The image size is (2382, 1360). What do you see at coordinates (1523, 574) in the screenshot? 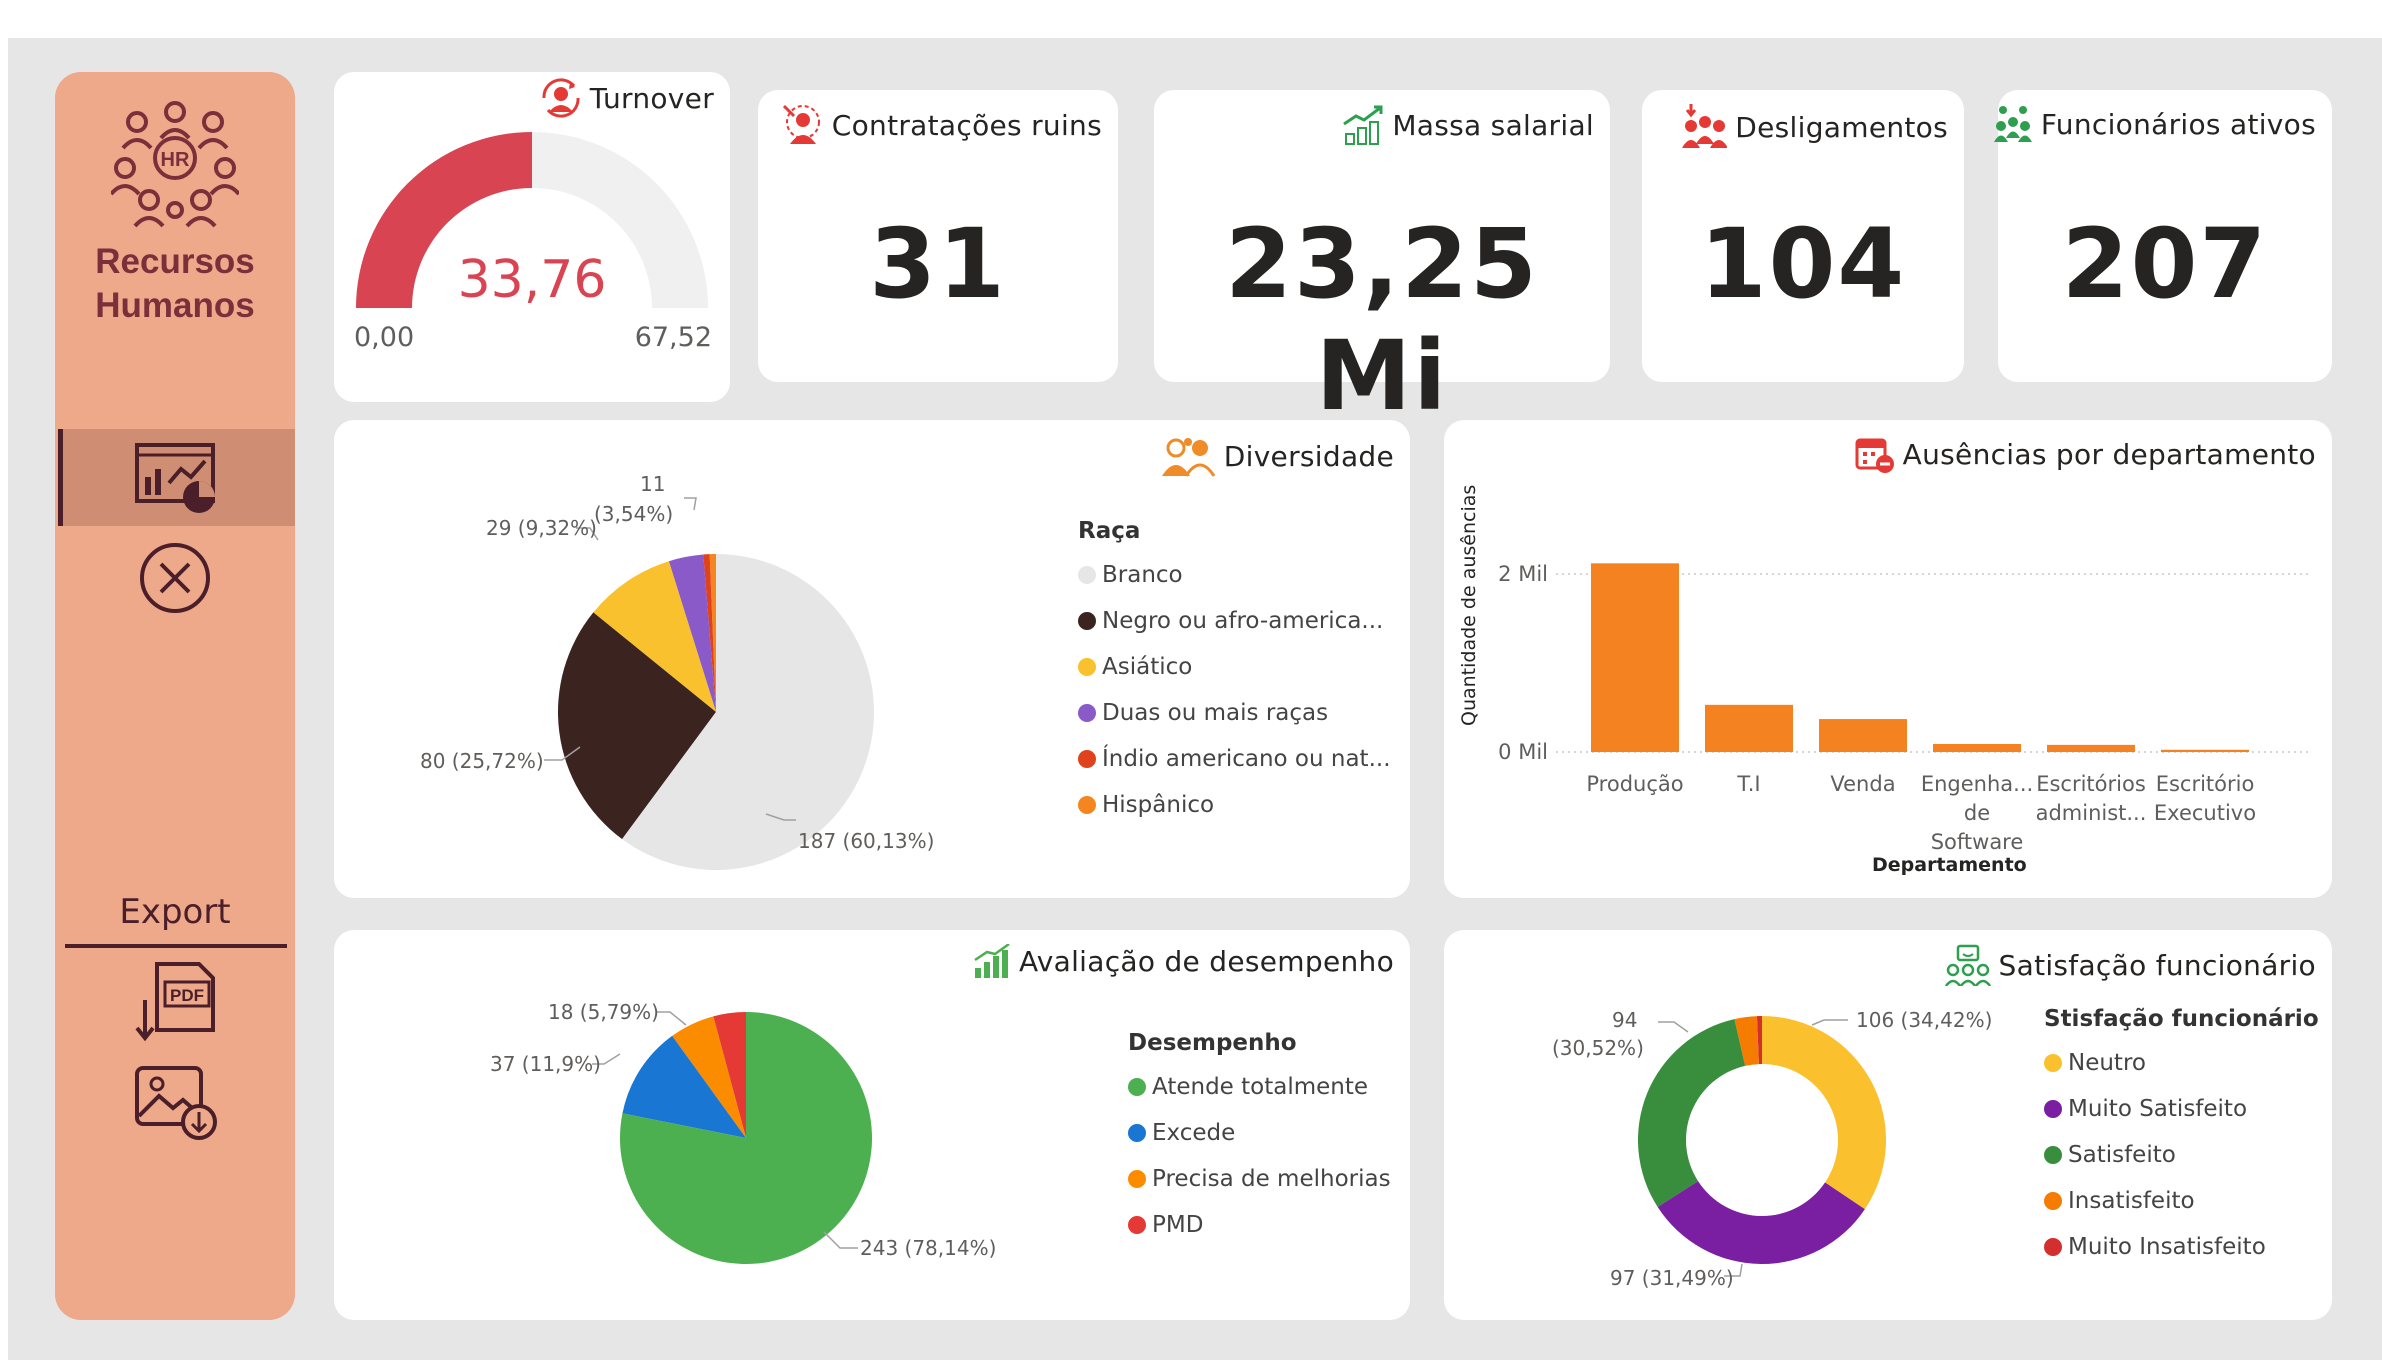
I see `y-tick: 2 Mil` at bounding box center [1523, 574].